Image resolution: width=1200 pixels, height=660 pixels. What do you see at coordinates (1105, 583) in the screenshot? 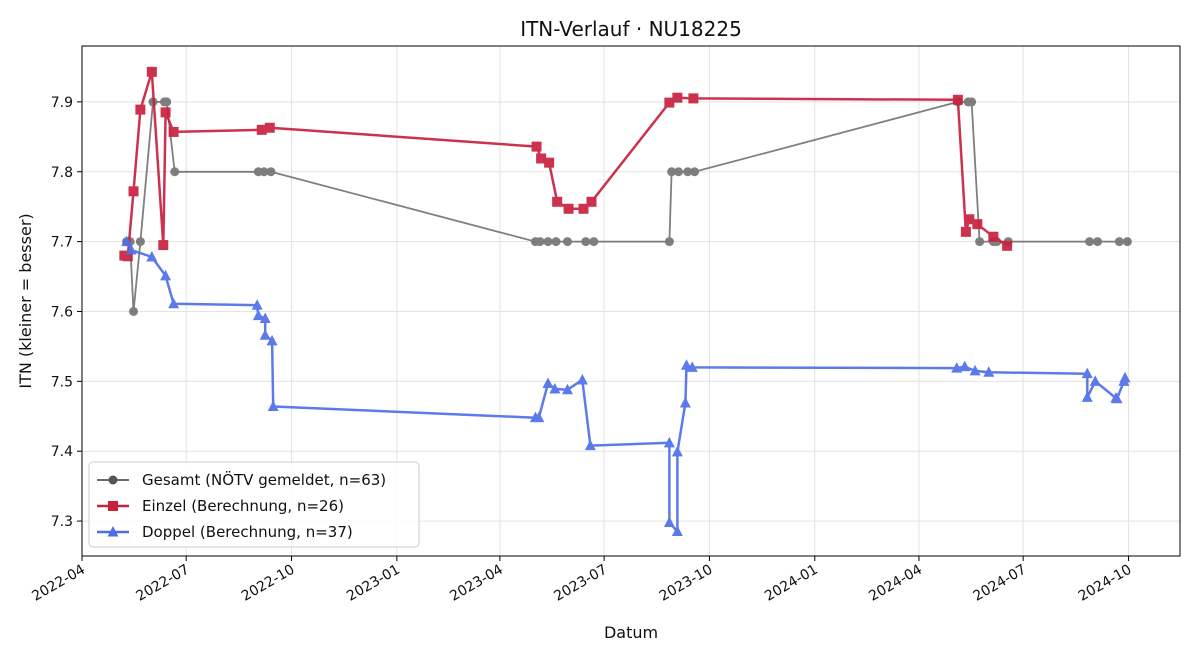
I see `x-tick-label: 2024-10` at bounding box center [1105, 583].